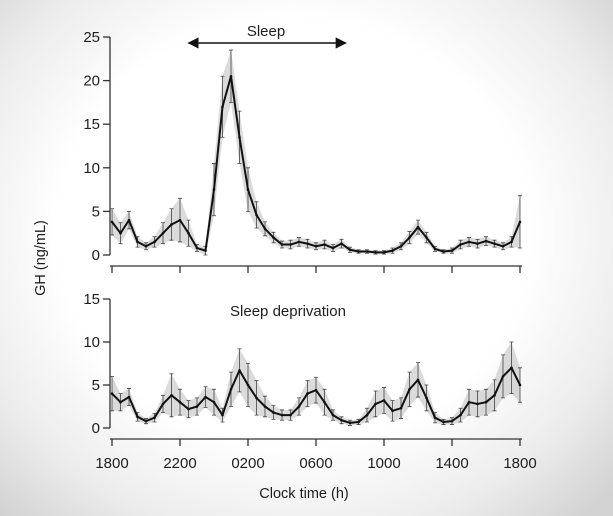 The width and height of the screenshot is (613, 516). Describe the element at coordinates (41, 258) in the screenshot. I see `y-axis-label: GH (ng/mL)` at that location.